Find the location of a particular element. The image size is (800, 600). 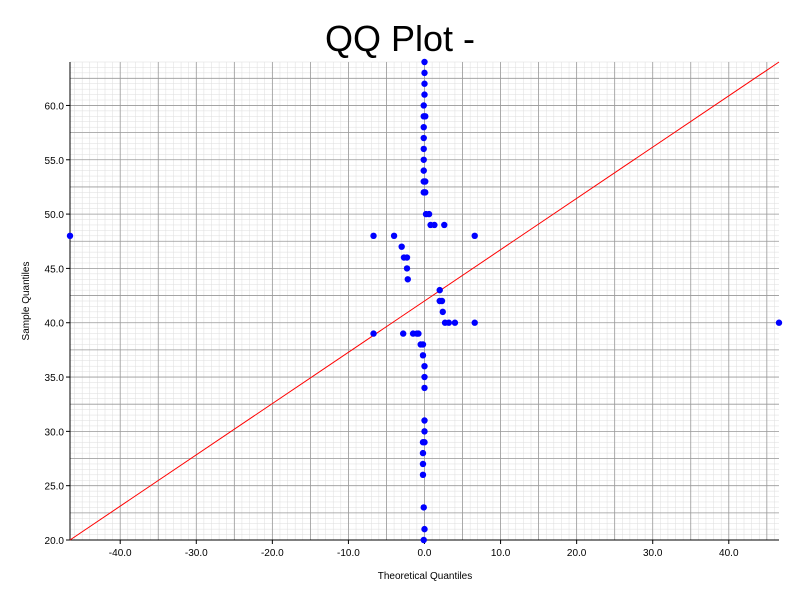

y-tick-label: 60.0 is located at coordinates (55, 106).